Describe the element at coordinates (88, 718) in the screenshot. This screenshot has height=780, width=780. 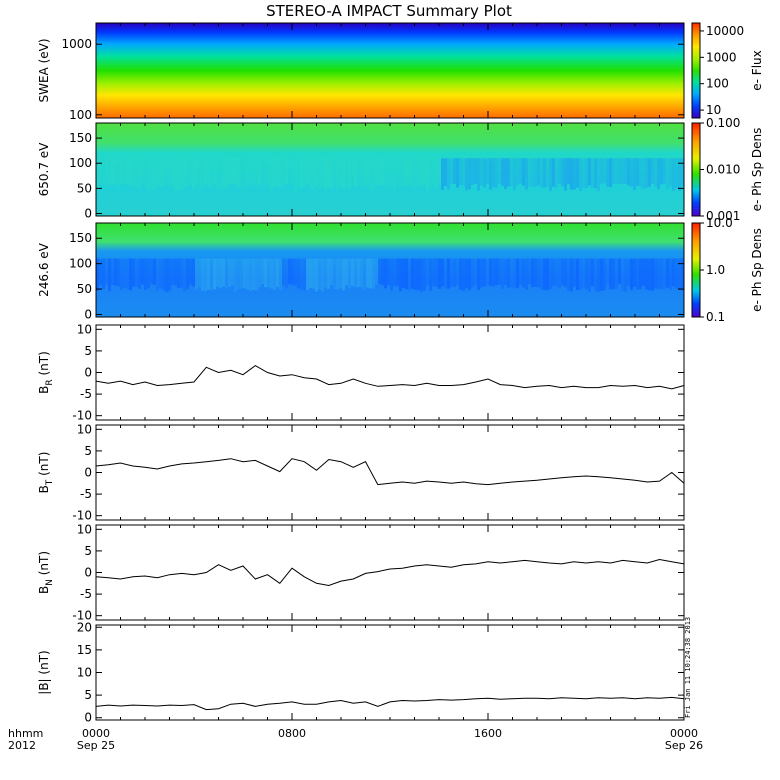
I see `y-tick-label: 0` at that location.